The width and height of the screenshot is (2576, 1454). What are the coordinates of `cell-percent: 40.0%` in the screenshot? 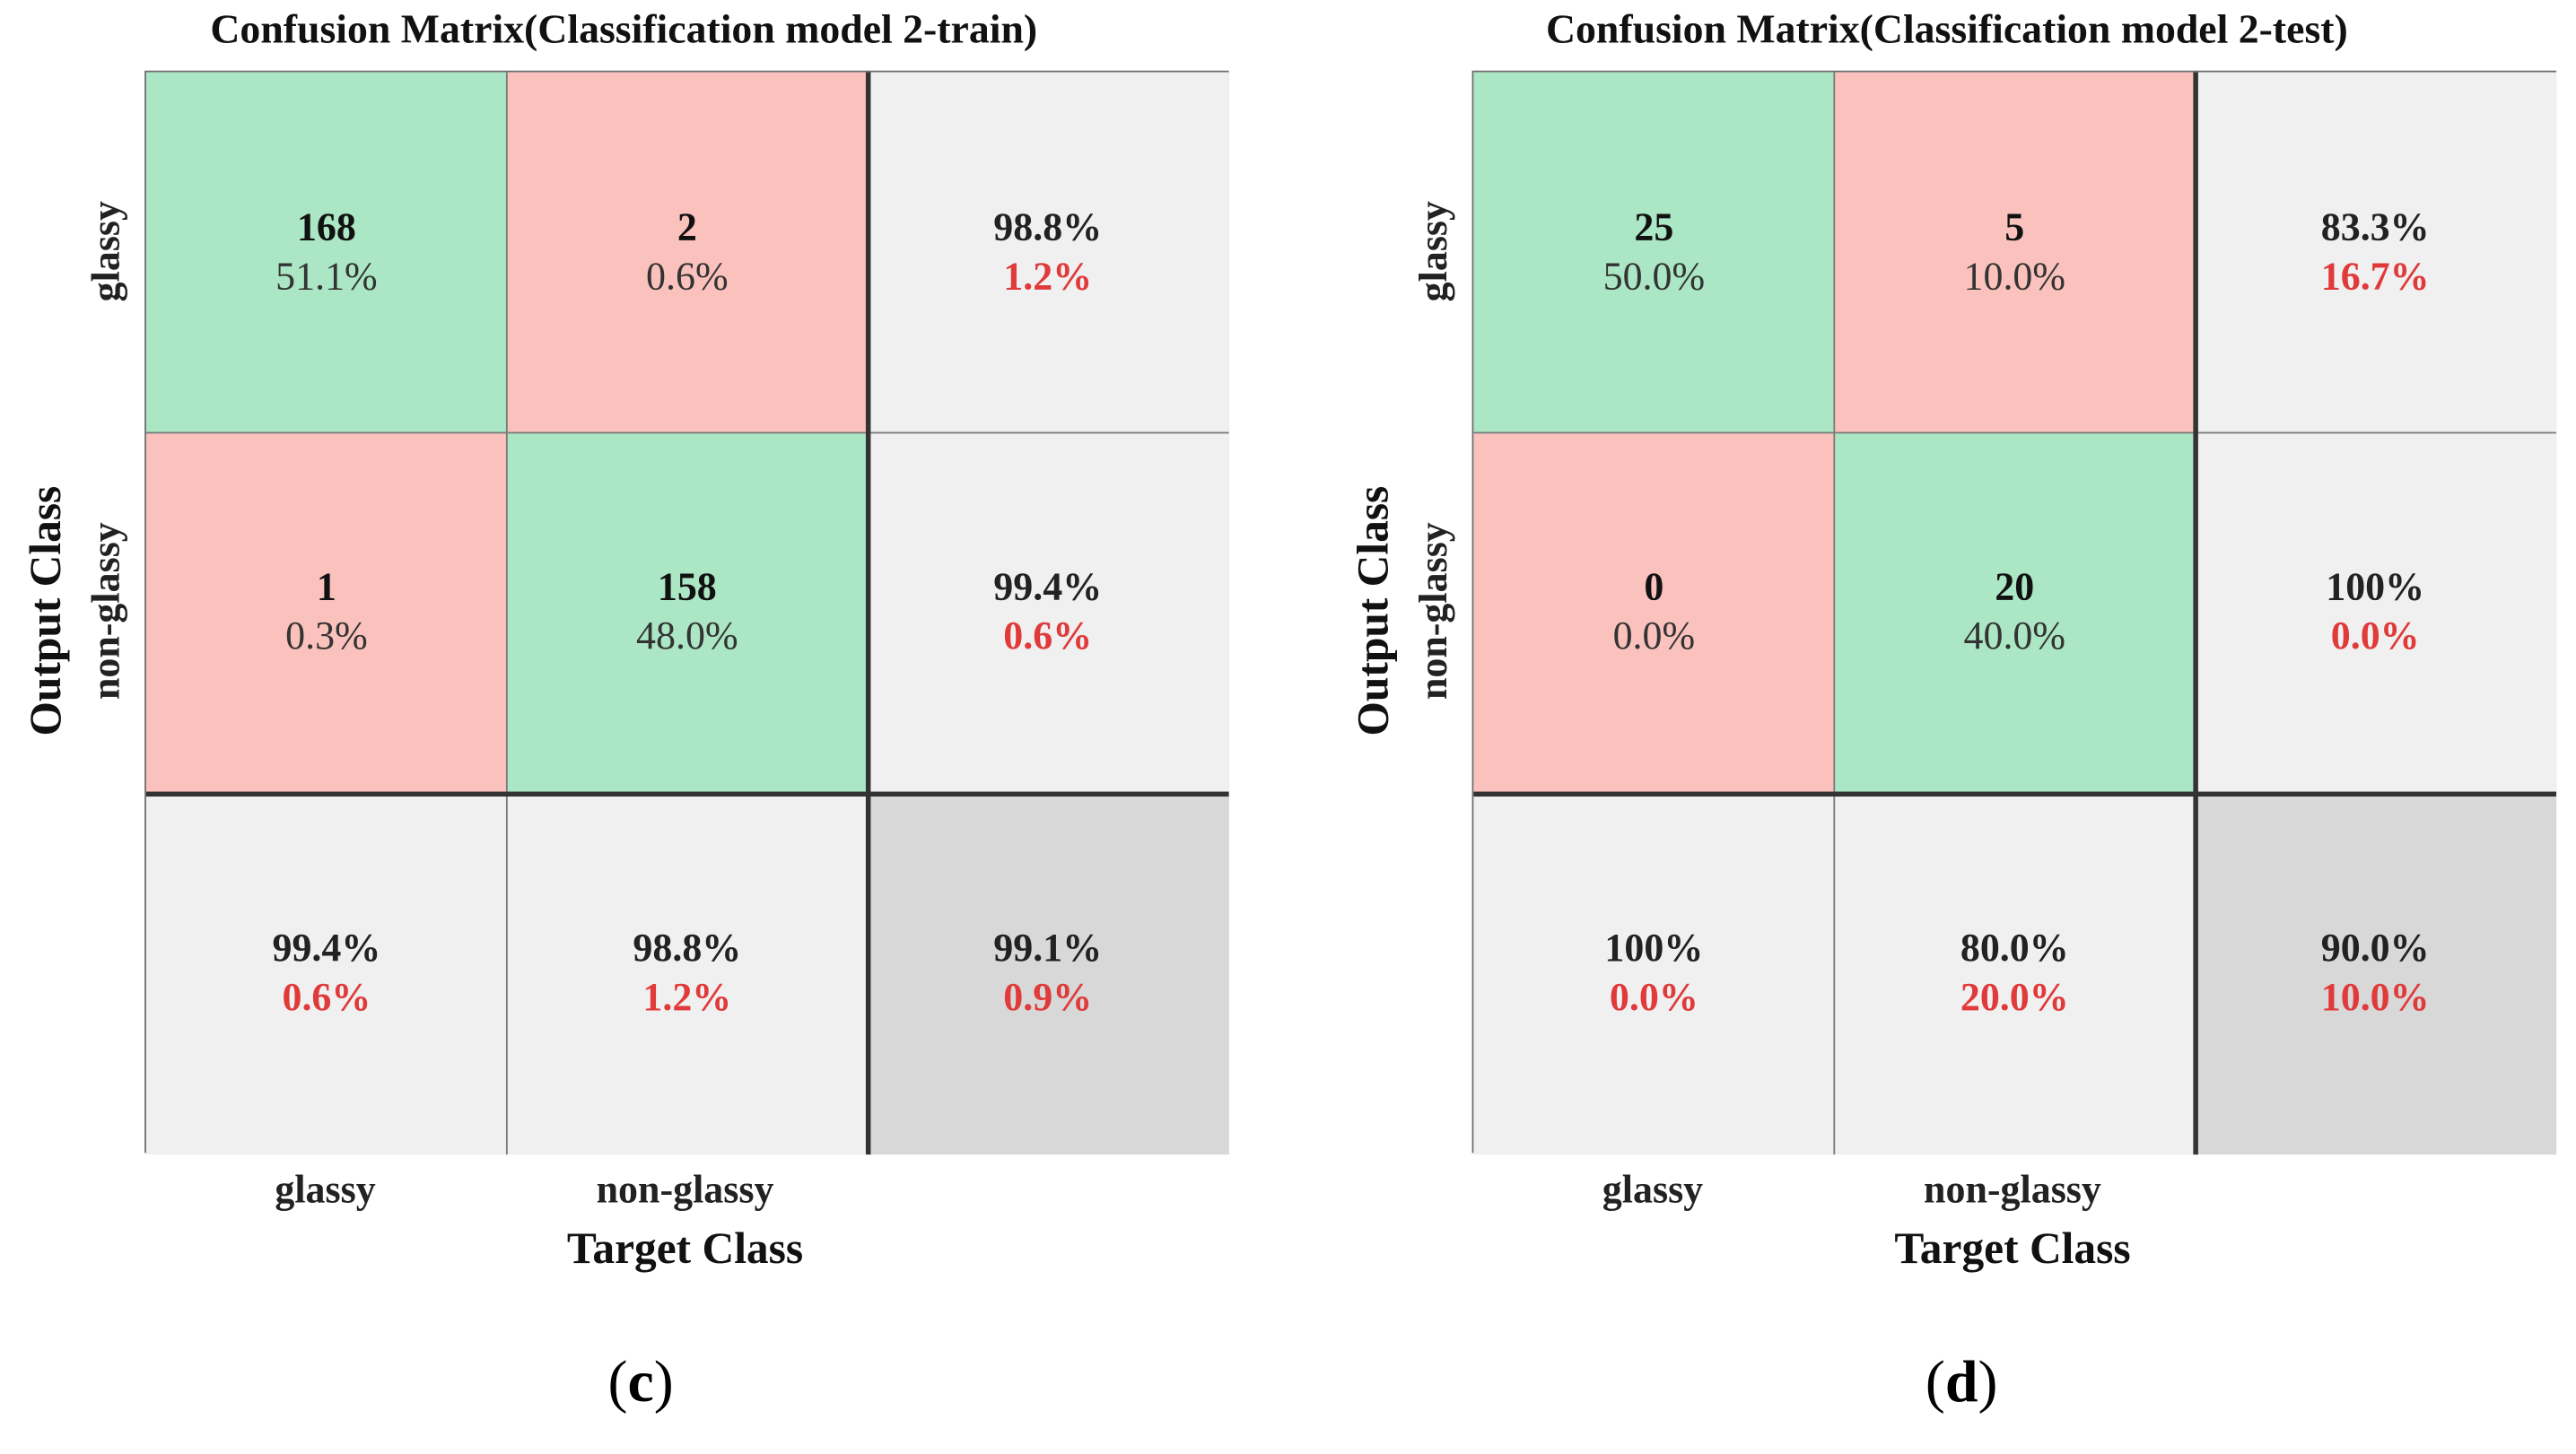 It's located at (2015, 637).